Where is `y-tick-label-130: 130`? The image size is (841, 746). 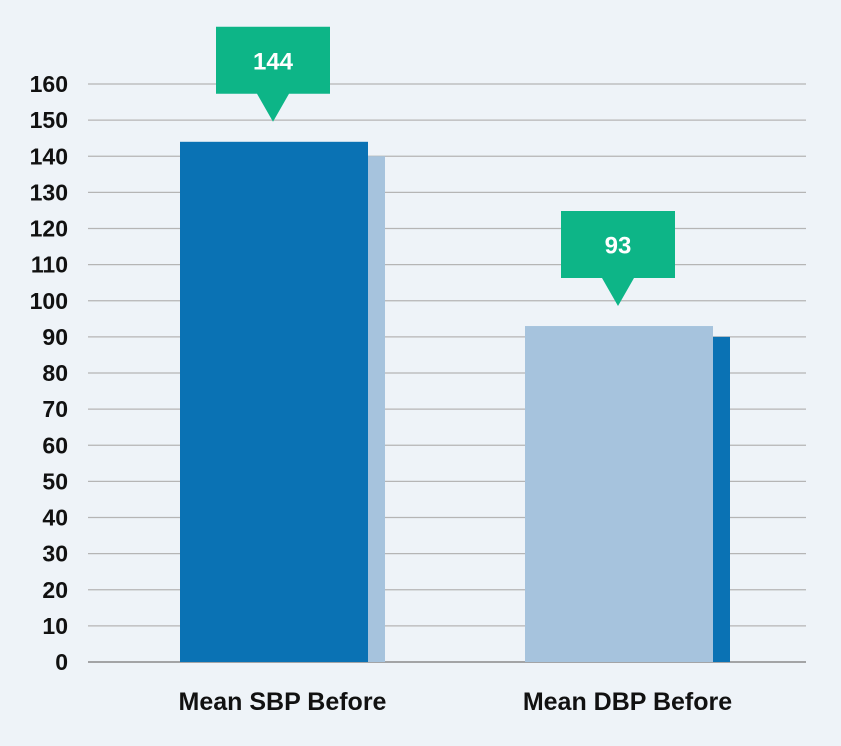
y-tick-label-130: 130 is located at coordinates (49, 192).